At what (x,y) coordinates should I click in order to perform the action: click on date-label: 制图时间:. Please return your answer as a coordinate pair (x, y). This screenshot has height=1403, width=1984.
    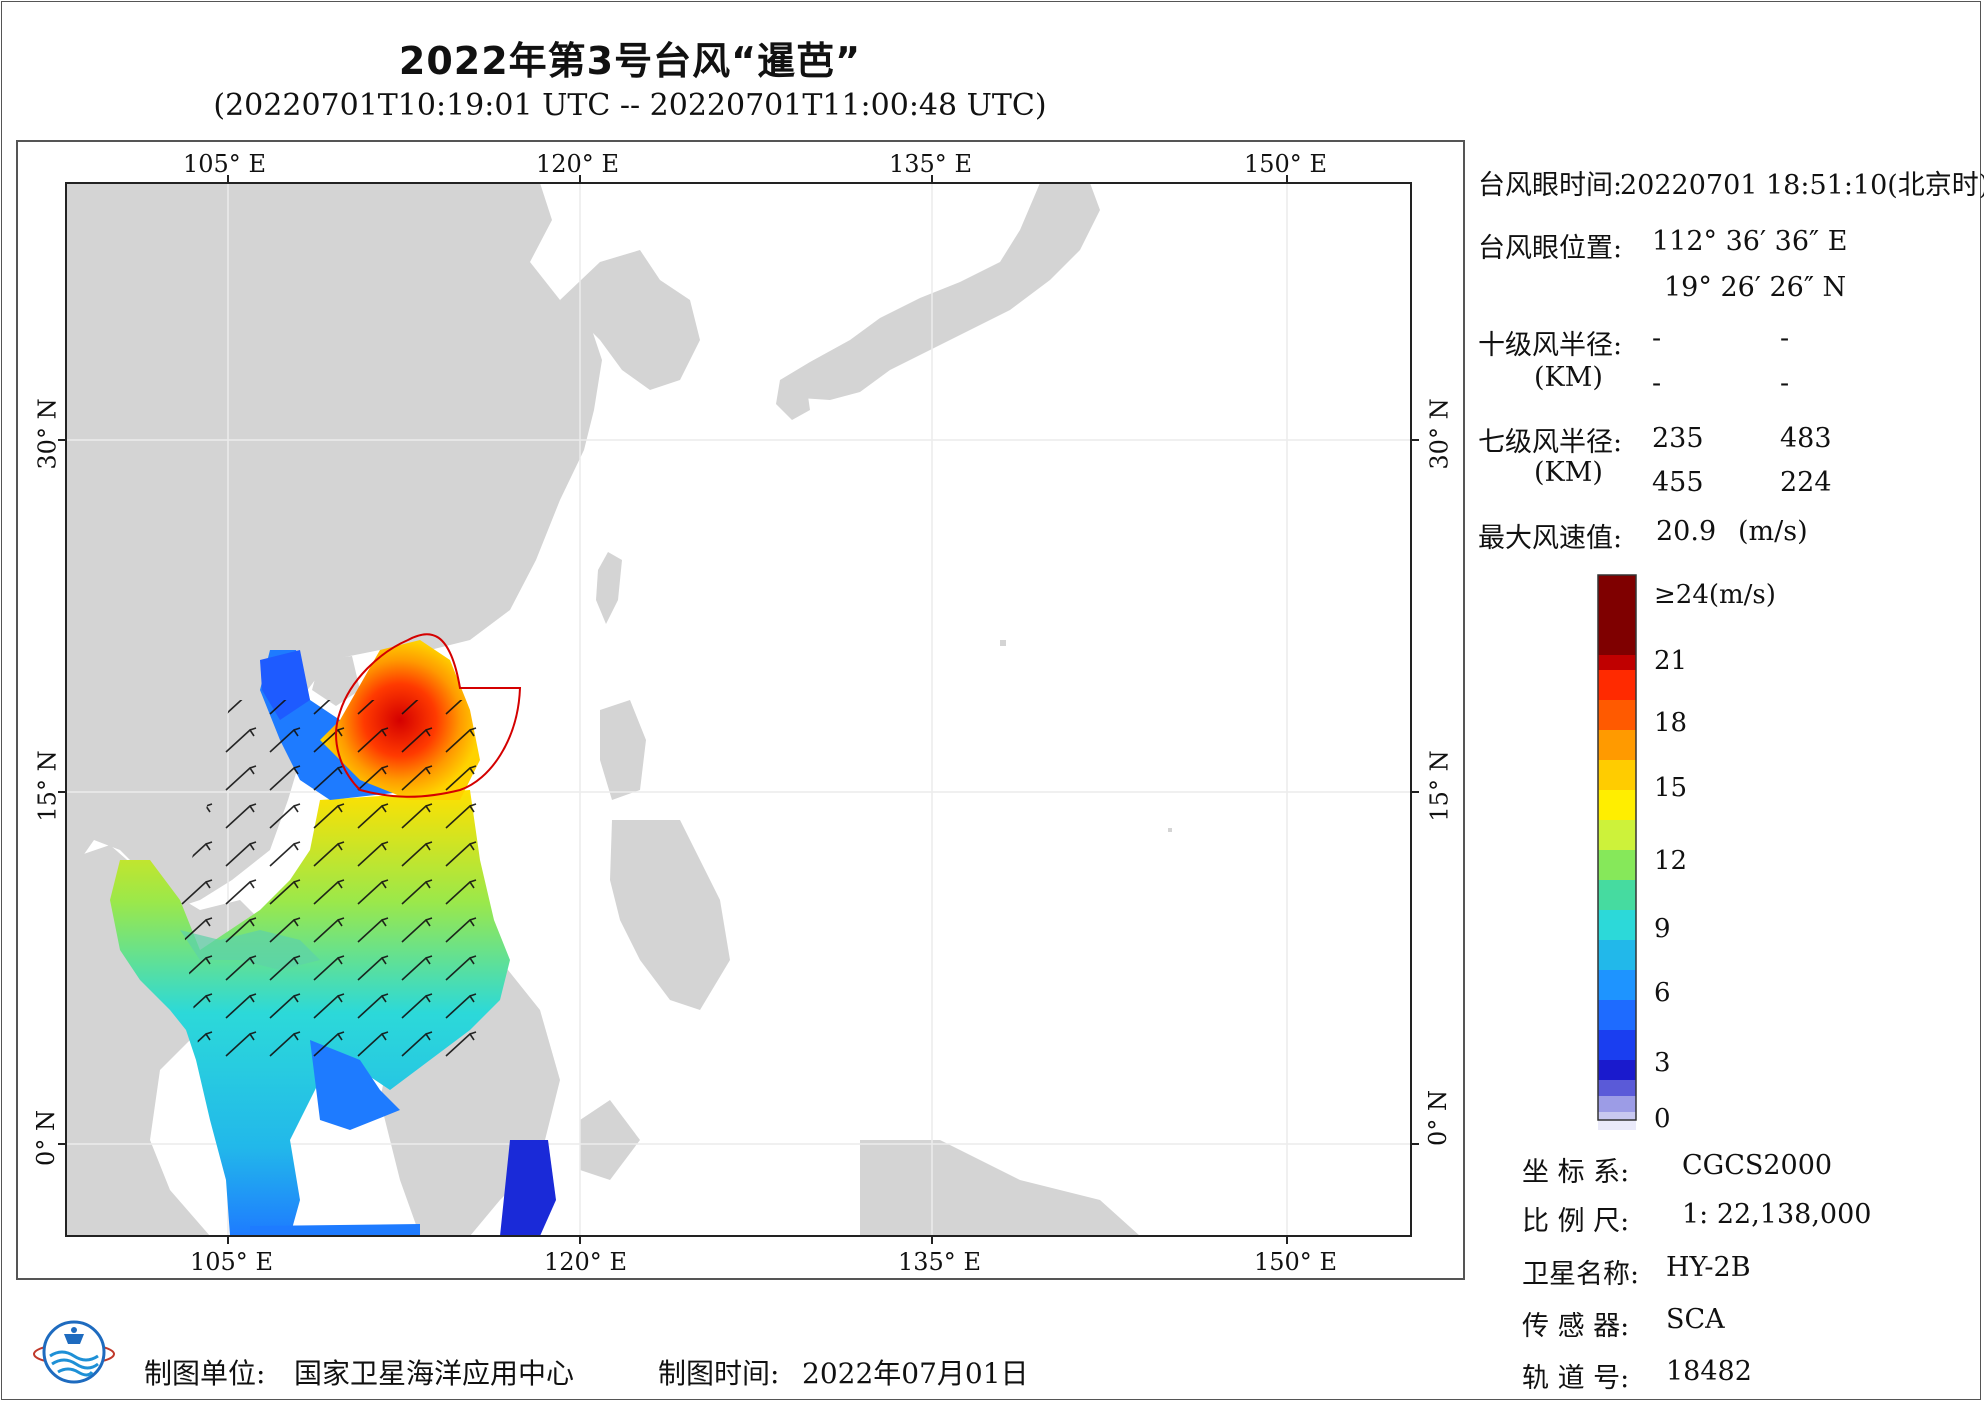
    Looking at the image, I should click on (719, 1373).